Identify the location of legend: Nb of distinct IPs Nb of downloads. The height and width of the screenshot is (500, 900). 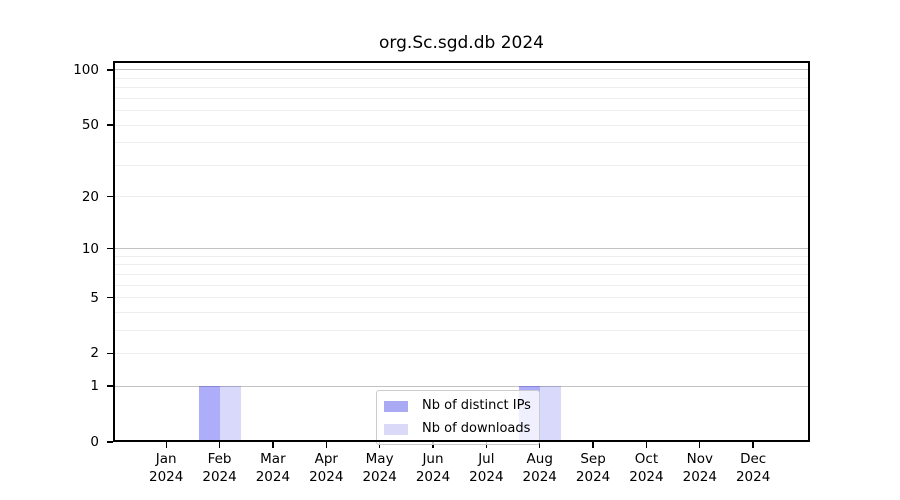
(458, 417).